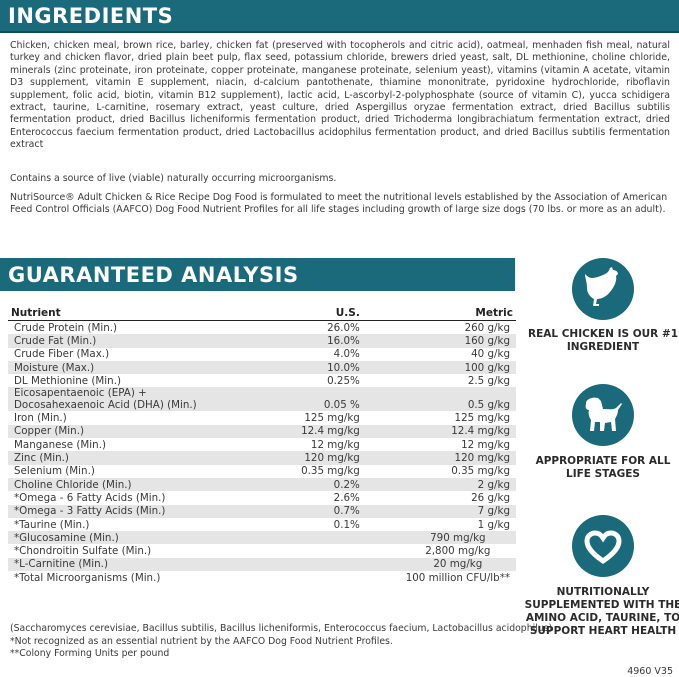 Image resolution: width=679 pixels, height=677 pixels. What do you see at coordinates (440, 367) in the screenshot?
I see `metric-value: 100 g/kg` at bounding box center [440, 367].